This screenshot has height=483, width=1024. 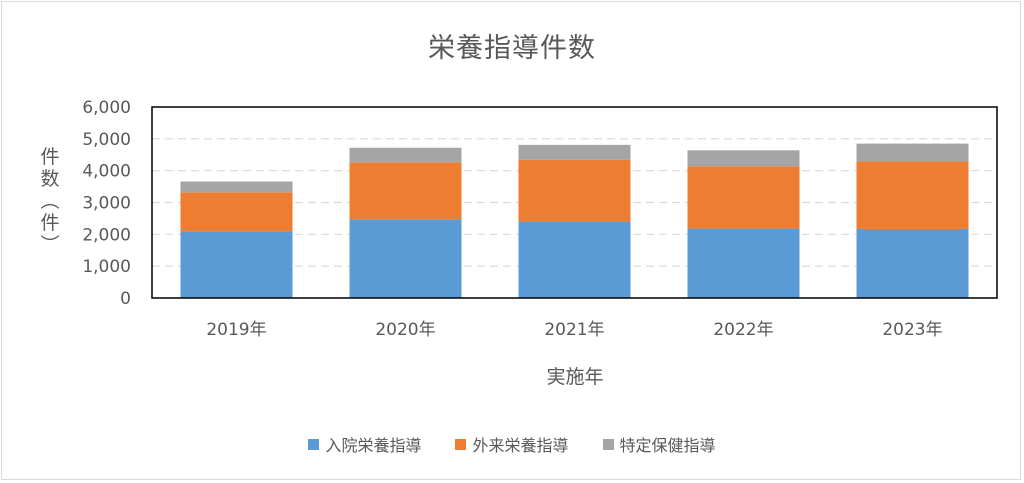 What do you see at coordinates (667, 445) in the screenshot?
I see `legend-label: 特定保健指導` at bounding box center [667, 445].